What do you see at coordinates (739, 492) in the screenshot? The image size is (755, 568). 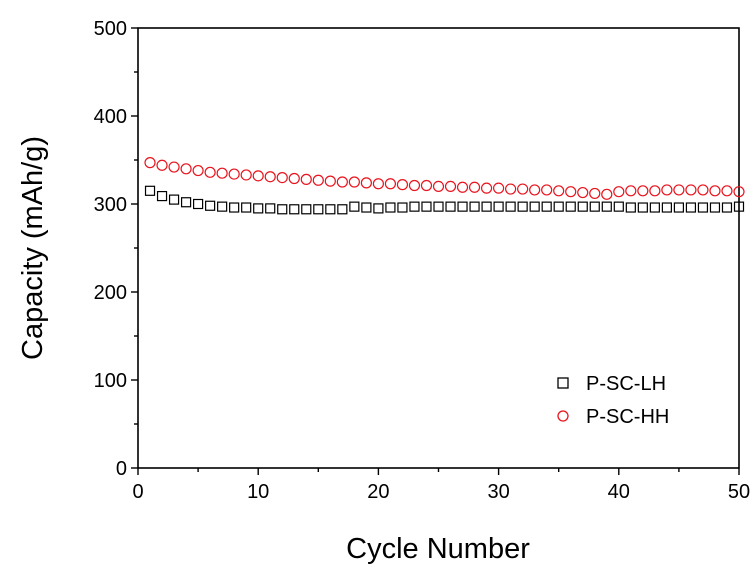 I see `x-tick-label: 50` at bounding box center [739, 492].